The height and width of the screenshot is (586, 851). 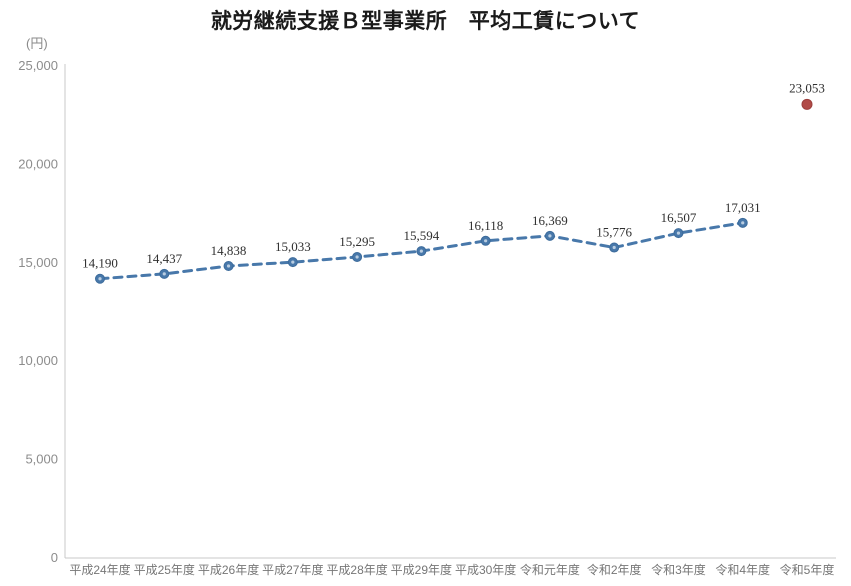 I want to click on x-category-label: 令和3年度, so click(x=678, y=569).